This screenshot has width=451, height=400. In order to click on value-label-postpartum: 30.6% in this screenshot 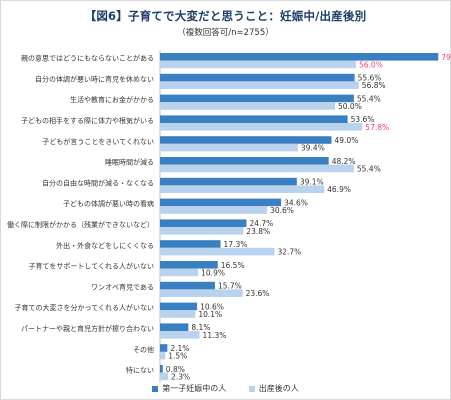, I will do `click(282, 210)`.